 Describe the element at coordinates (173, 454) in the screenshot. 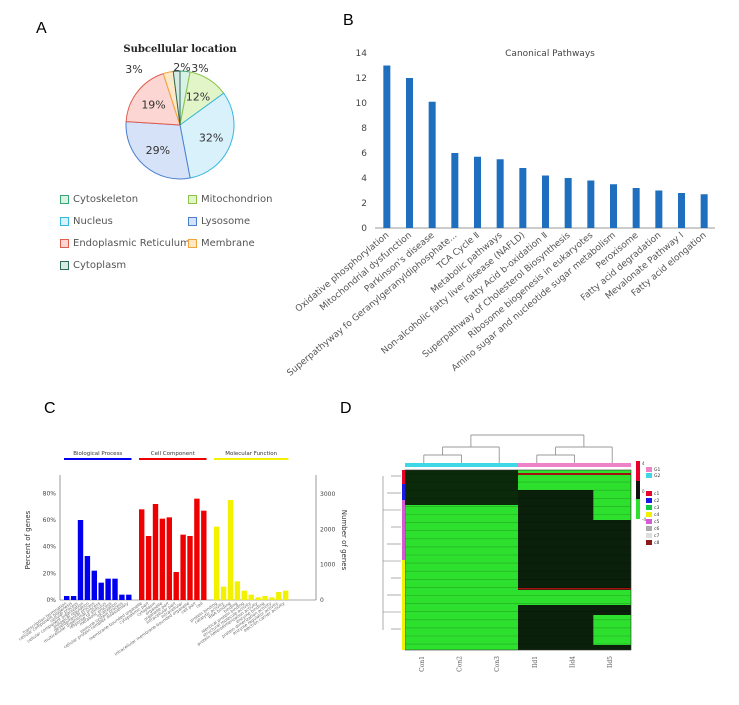

I see `group-label: Cell Component` at that location.